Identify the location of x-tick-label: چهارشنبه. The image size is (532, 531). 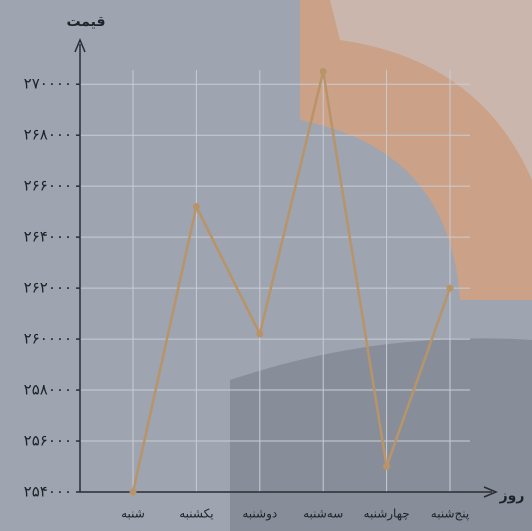
(387, 514).